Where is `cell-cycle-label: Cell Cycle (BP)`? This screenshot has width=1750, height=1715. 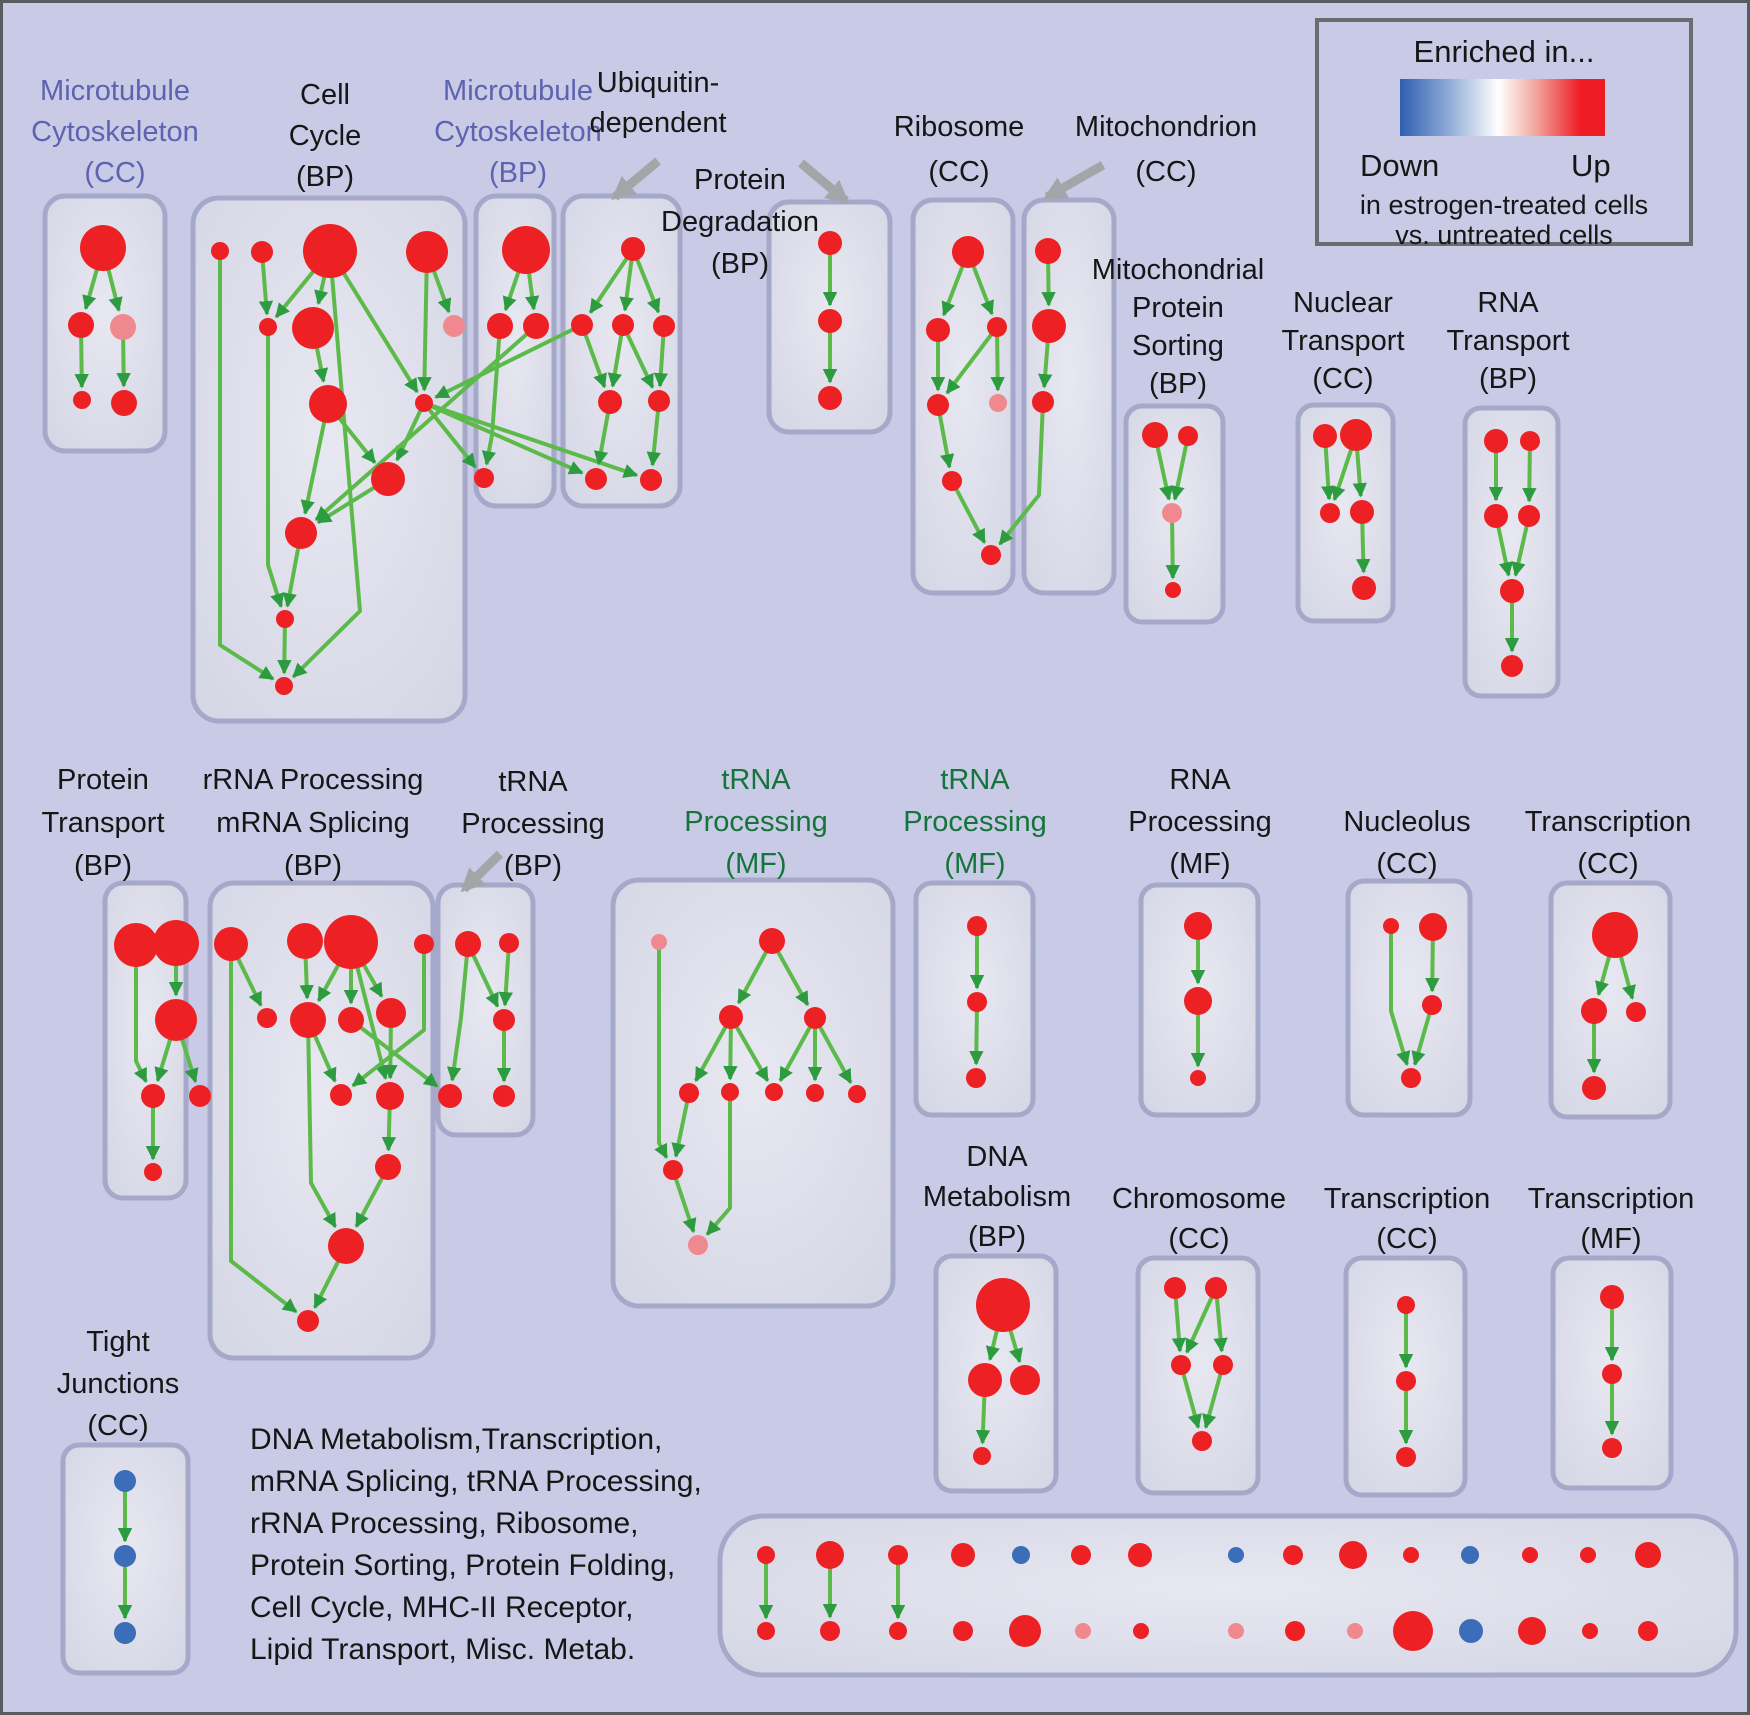
cell-cycle-label: Cell Cycle (BP) is located at coordinates (325, 136).